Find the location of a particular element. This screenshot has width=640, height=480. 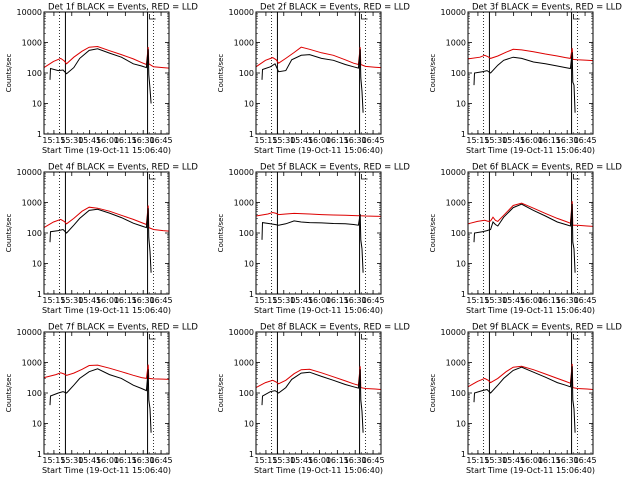

panel-title: Det 5f BLACK = Events, RED = LLD is located at coordinates (335, 168).